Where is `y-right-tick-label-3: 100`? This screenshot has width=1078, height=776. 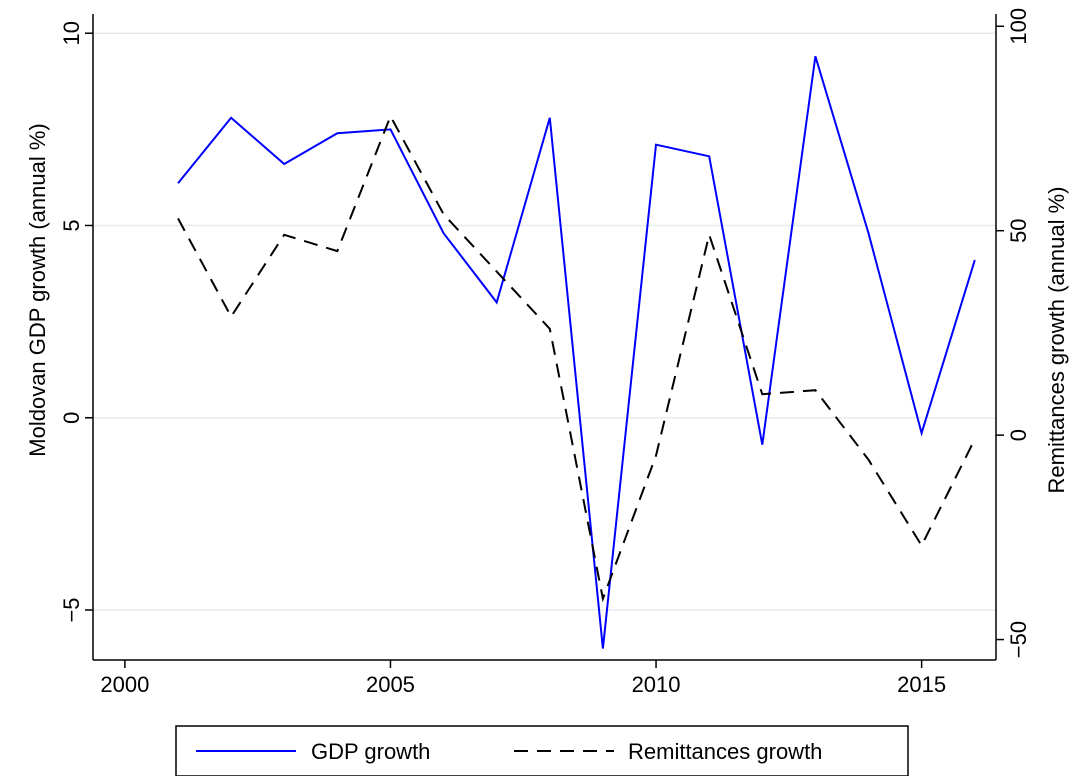 y-right-tick-label-3: 100 is located at coordinates (1018, 26).